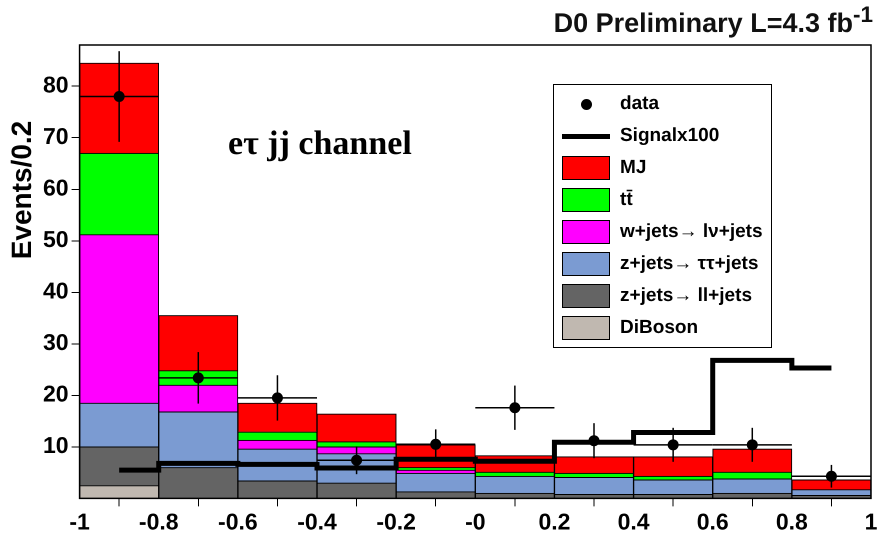  What do you see at coordinates (554, 521) in the screenshot?
I see `x-tick-label: 0.2` at bounding box center [554, 521].